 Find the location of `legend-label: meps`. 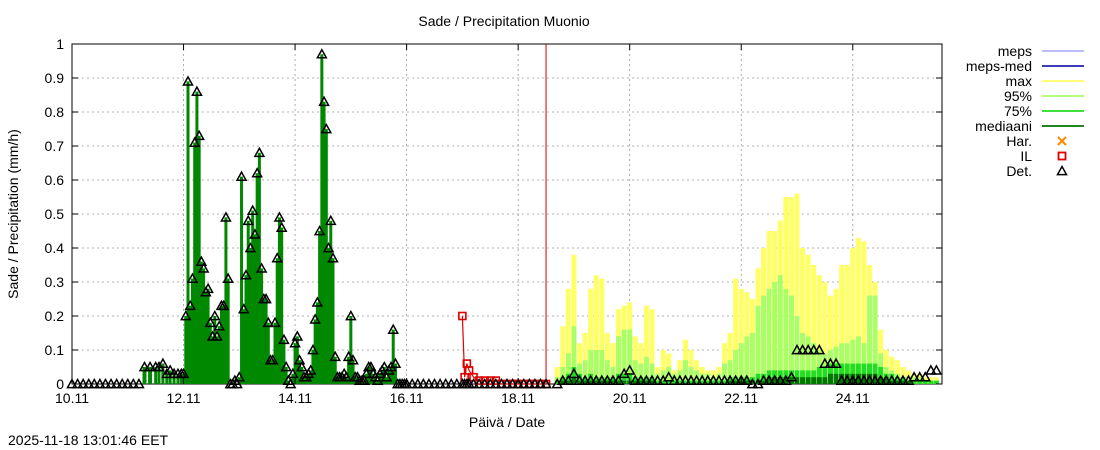

legend-label: meps is located at coordinates (1015, 51).